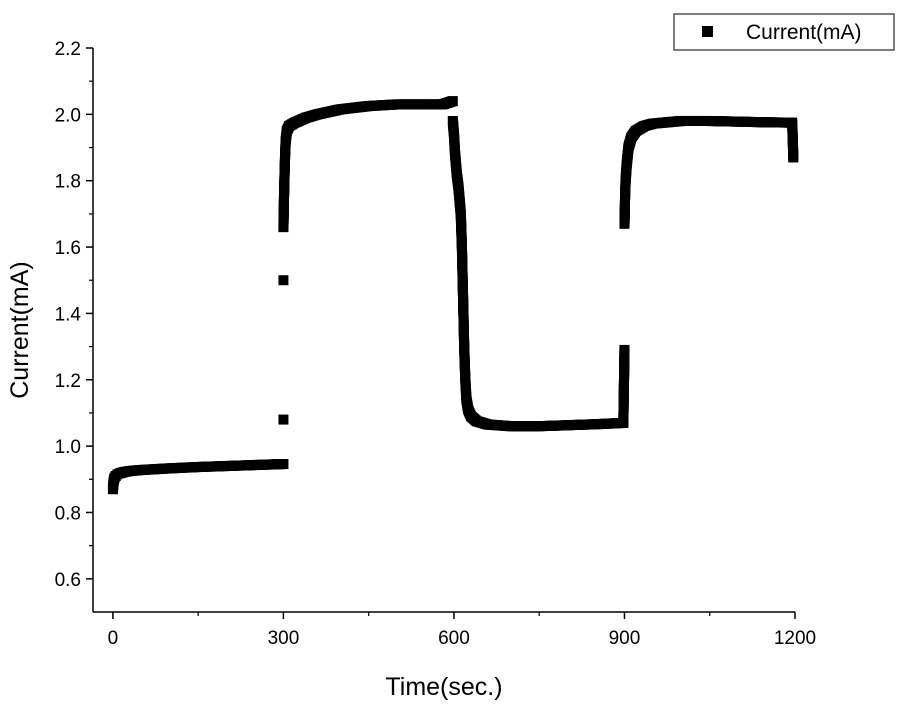 The width and height of the screenshot is (900, 709). Describe the element at coordinates (68, 447) in the screenshot. I see `y-tick-label: 1.0` at that location.